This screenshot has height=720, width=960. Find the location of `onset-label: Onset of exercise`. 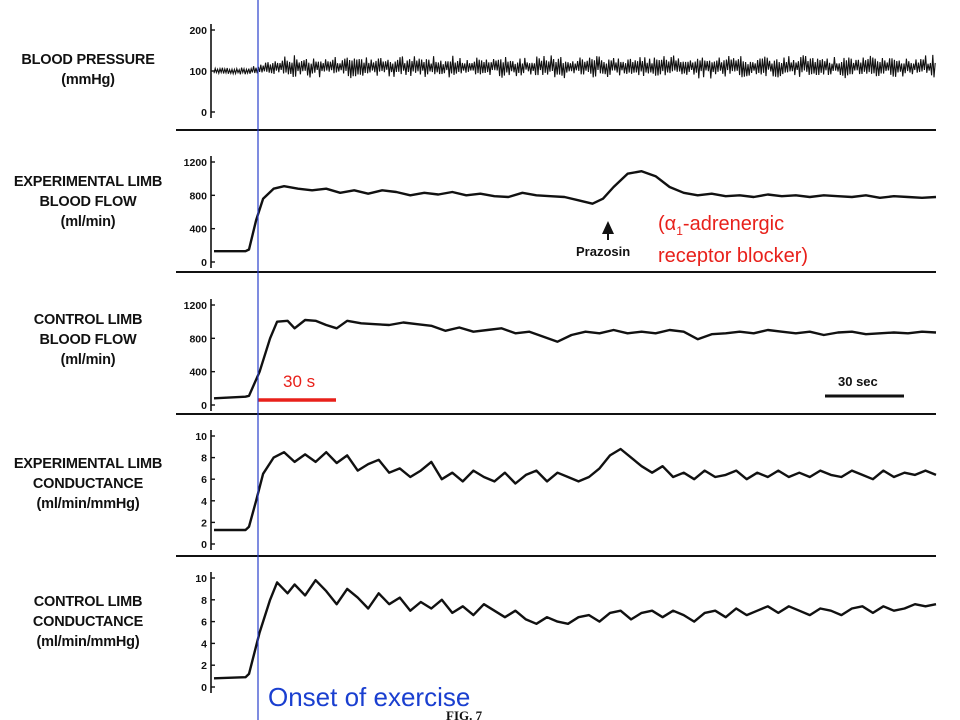

onset-label: Onset of exercise is located at coordinates (369, 697).